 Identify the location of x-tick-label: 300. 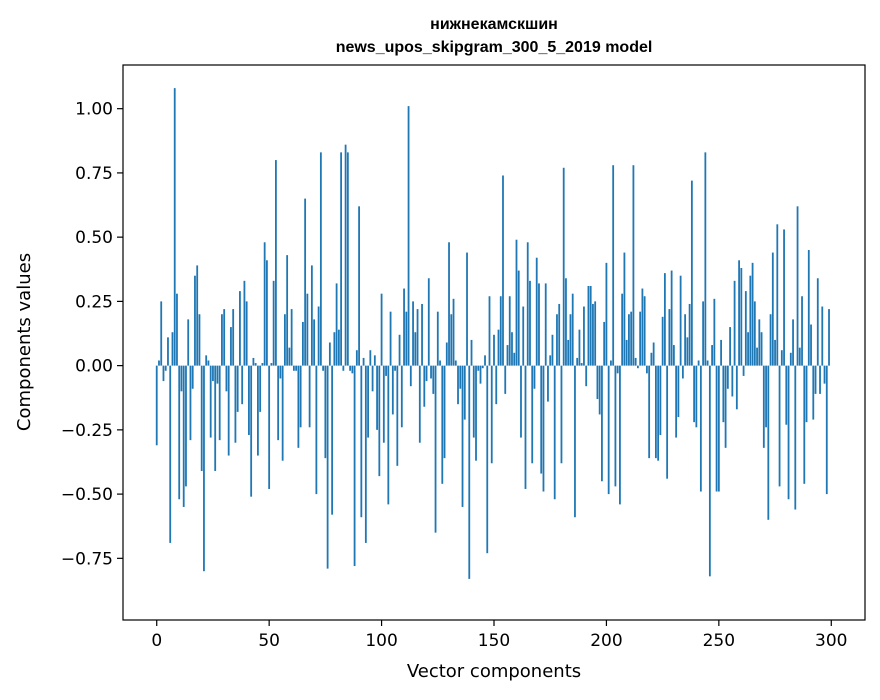
(831, 641).